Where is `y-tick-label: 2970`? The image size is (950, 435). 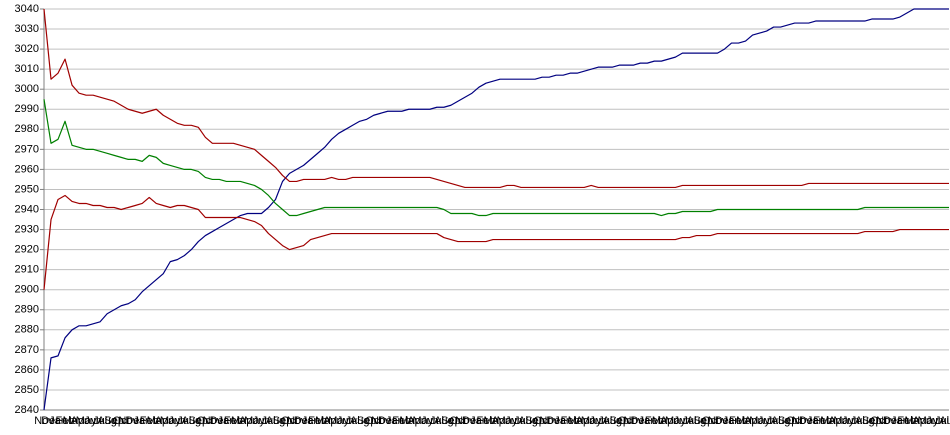 y-tick-label: 2970 is located at coordinates (27, 149).